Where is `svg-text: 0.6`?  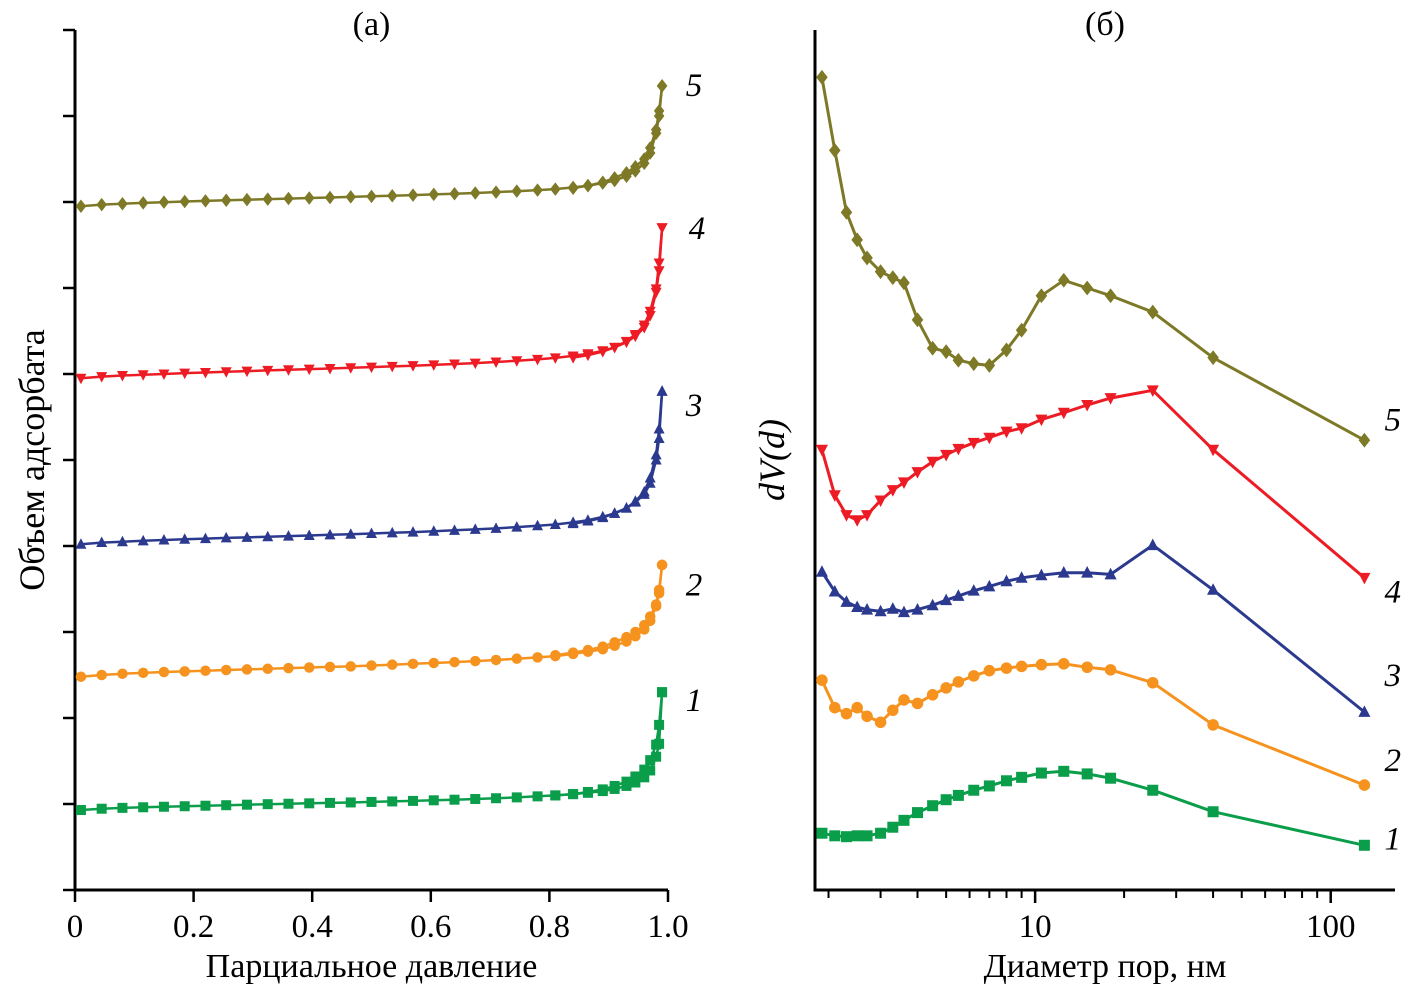
svg-text: 0.6 is located at coordinates (430, 927).